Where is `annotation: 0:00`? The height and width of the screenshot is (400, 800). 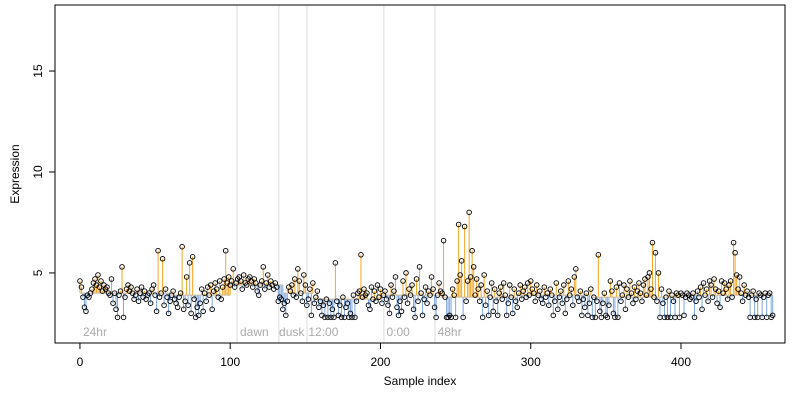 annotation: 0:00 is located at coordinates (398, 332).